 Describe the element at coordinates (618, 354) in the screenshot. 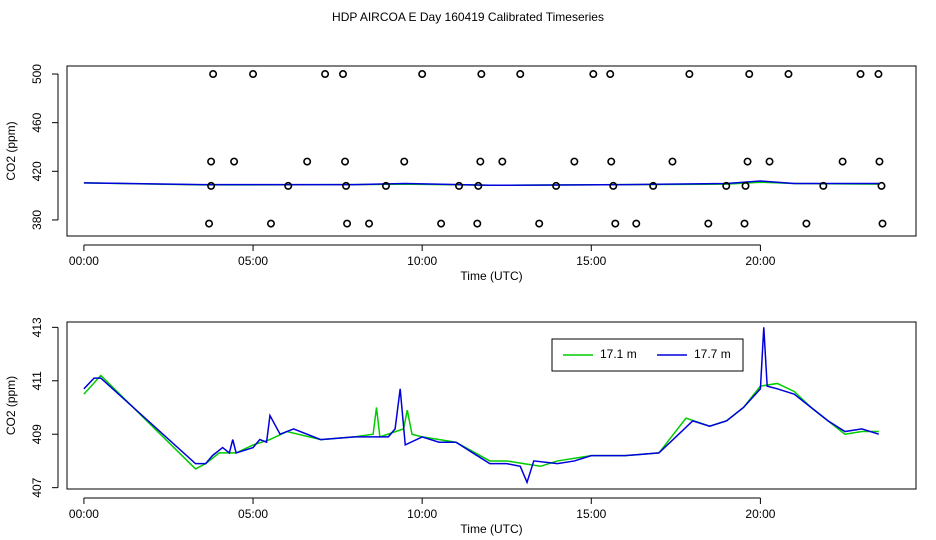

I see `legend-label: 17.1 m` at that location.